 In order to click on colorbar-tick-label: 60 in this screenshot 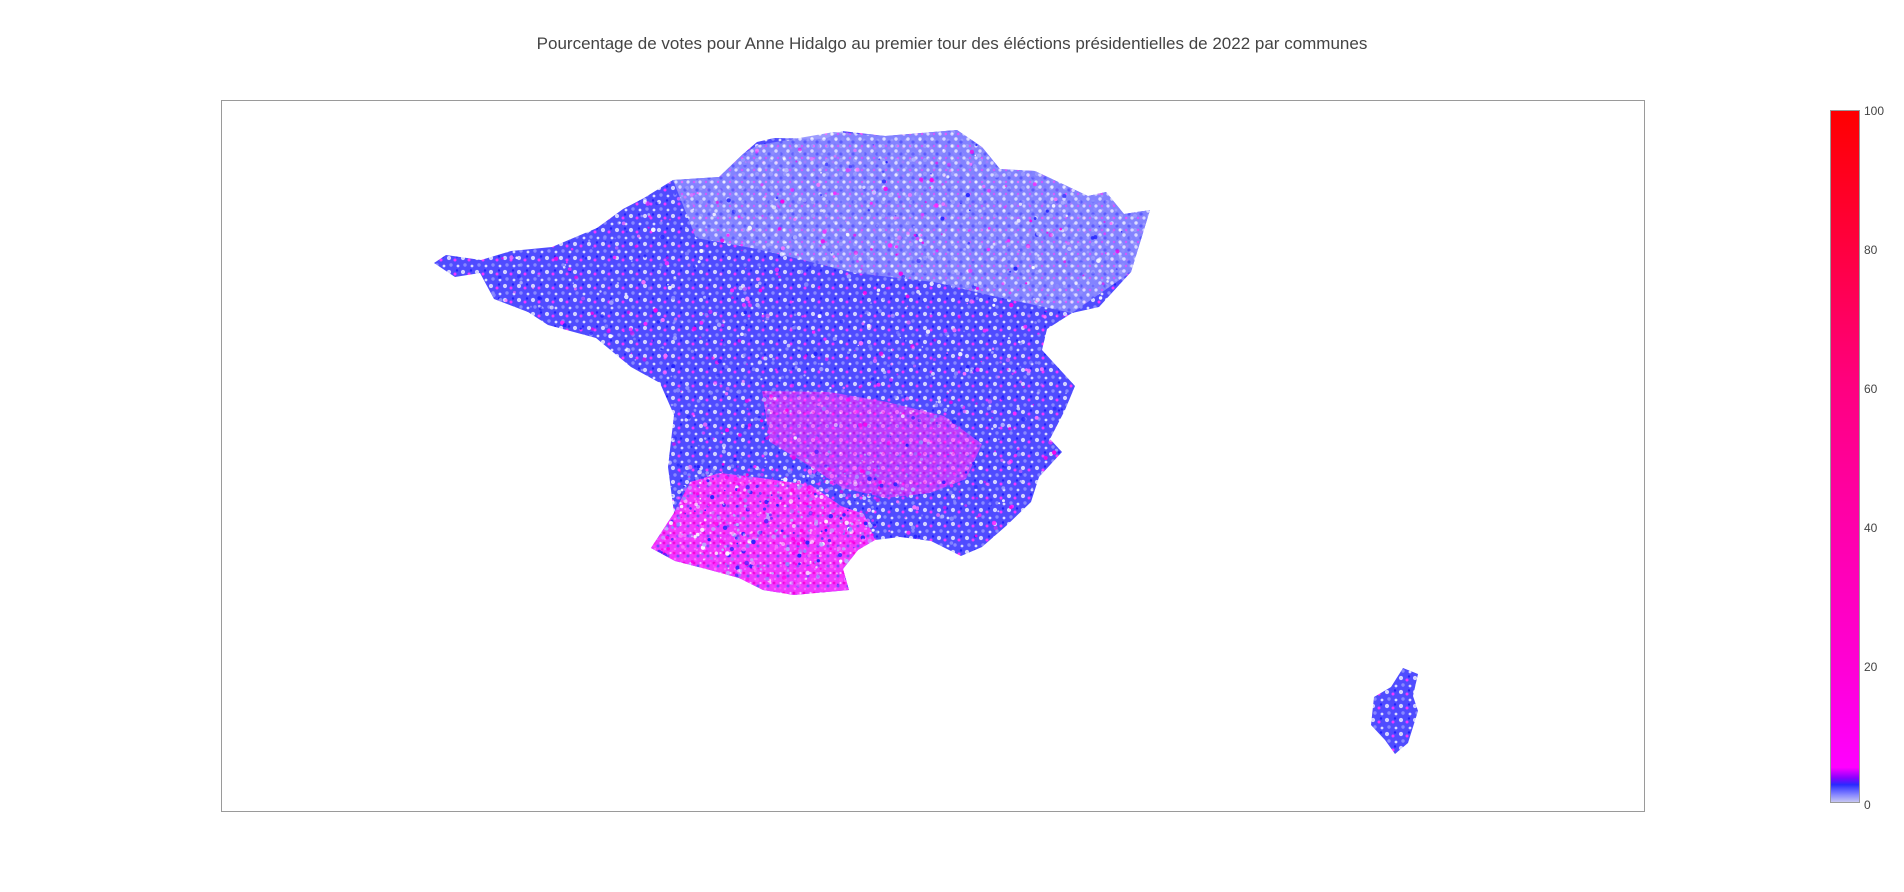, I will do `click(1871, 389)`.